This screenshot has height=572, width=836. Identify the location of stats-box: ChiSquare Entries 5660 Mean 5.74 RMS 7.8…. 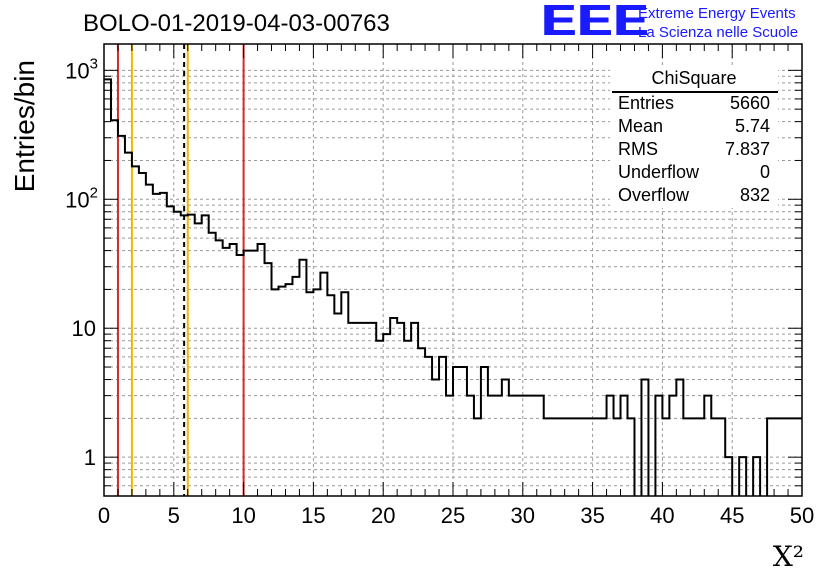
(694, 137).